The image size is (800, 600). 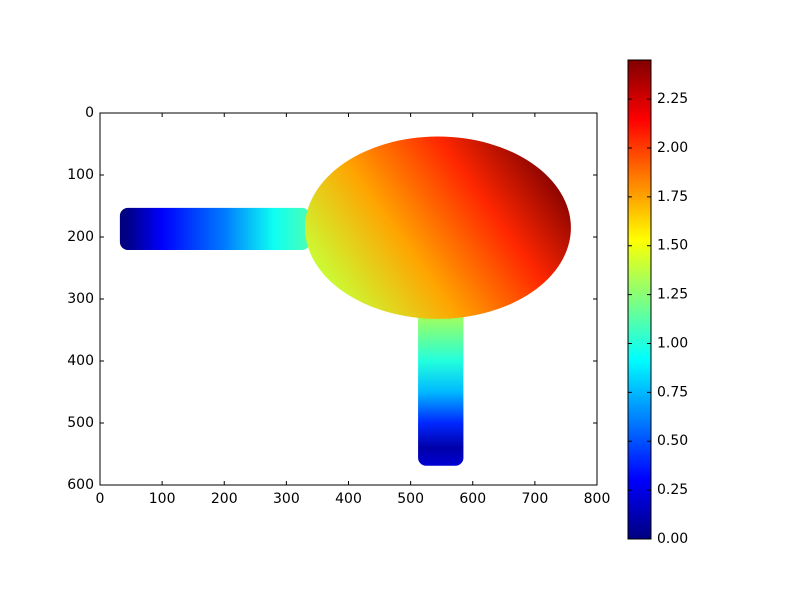 I want to click on x-tick-label: 100, so click(x=162, y=499).